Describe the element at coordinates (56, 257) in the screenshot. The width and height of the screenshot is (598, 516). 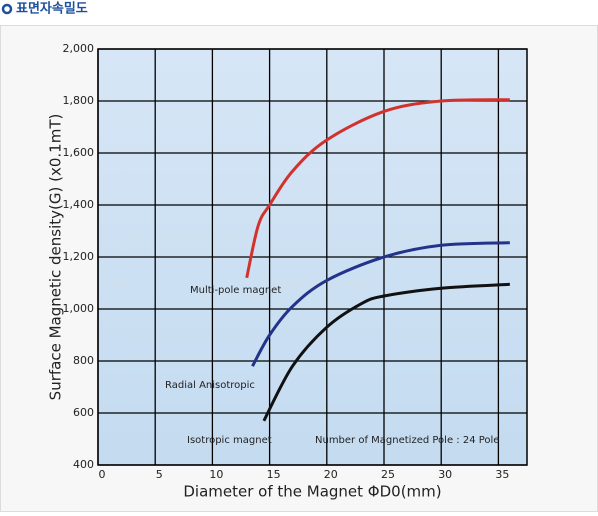
I see `y-axis-label: Surface Magnetic density(G) (x0.1mT)` at that location.